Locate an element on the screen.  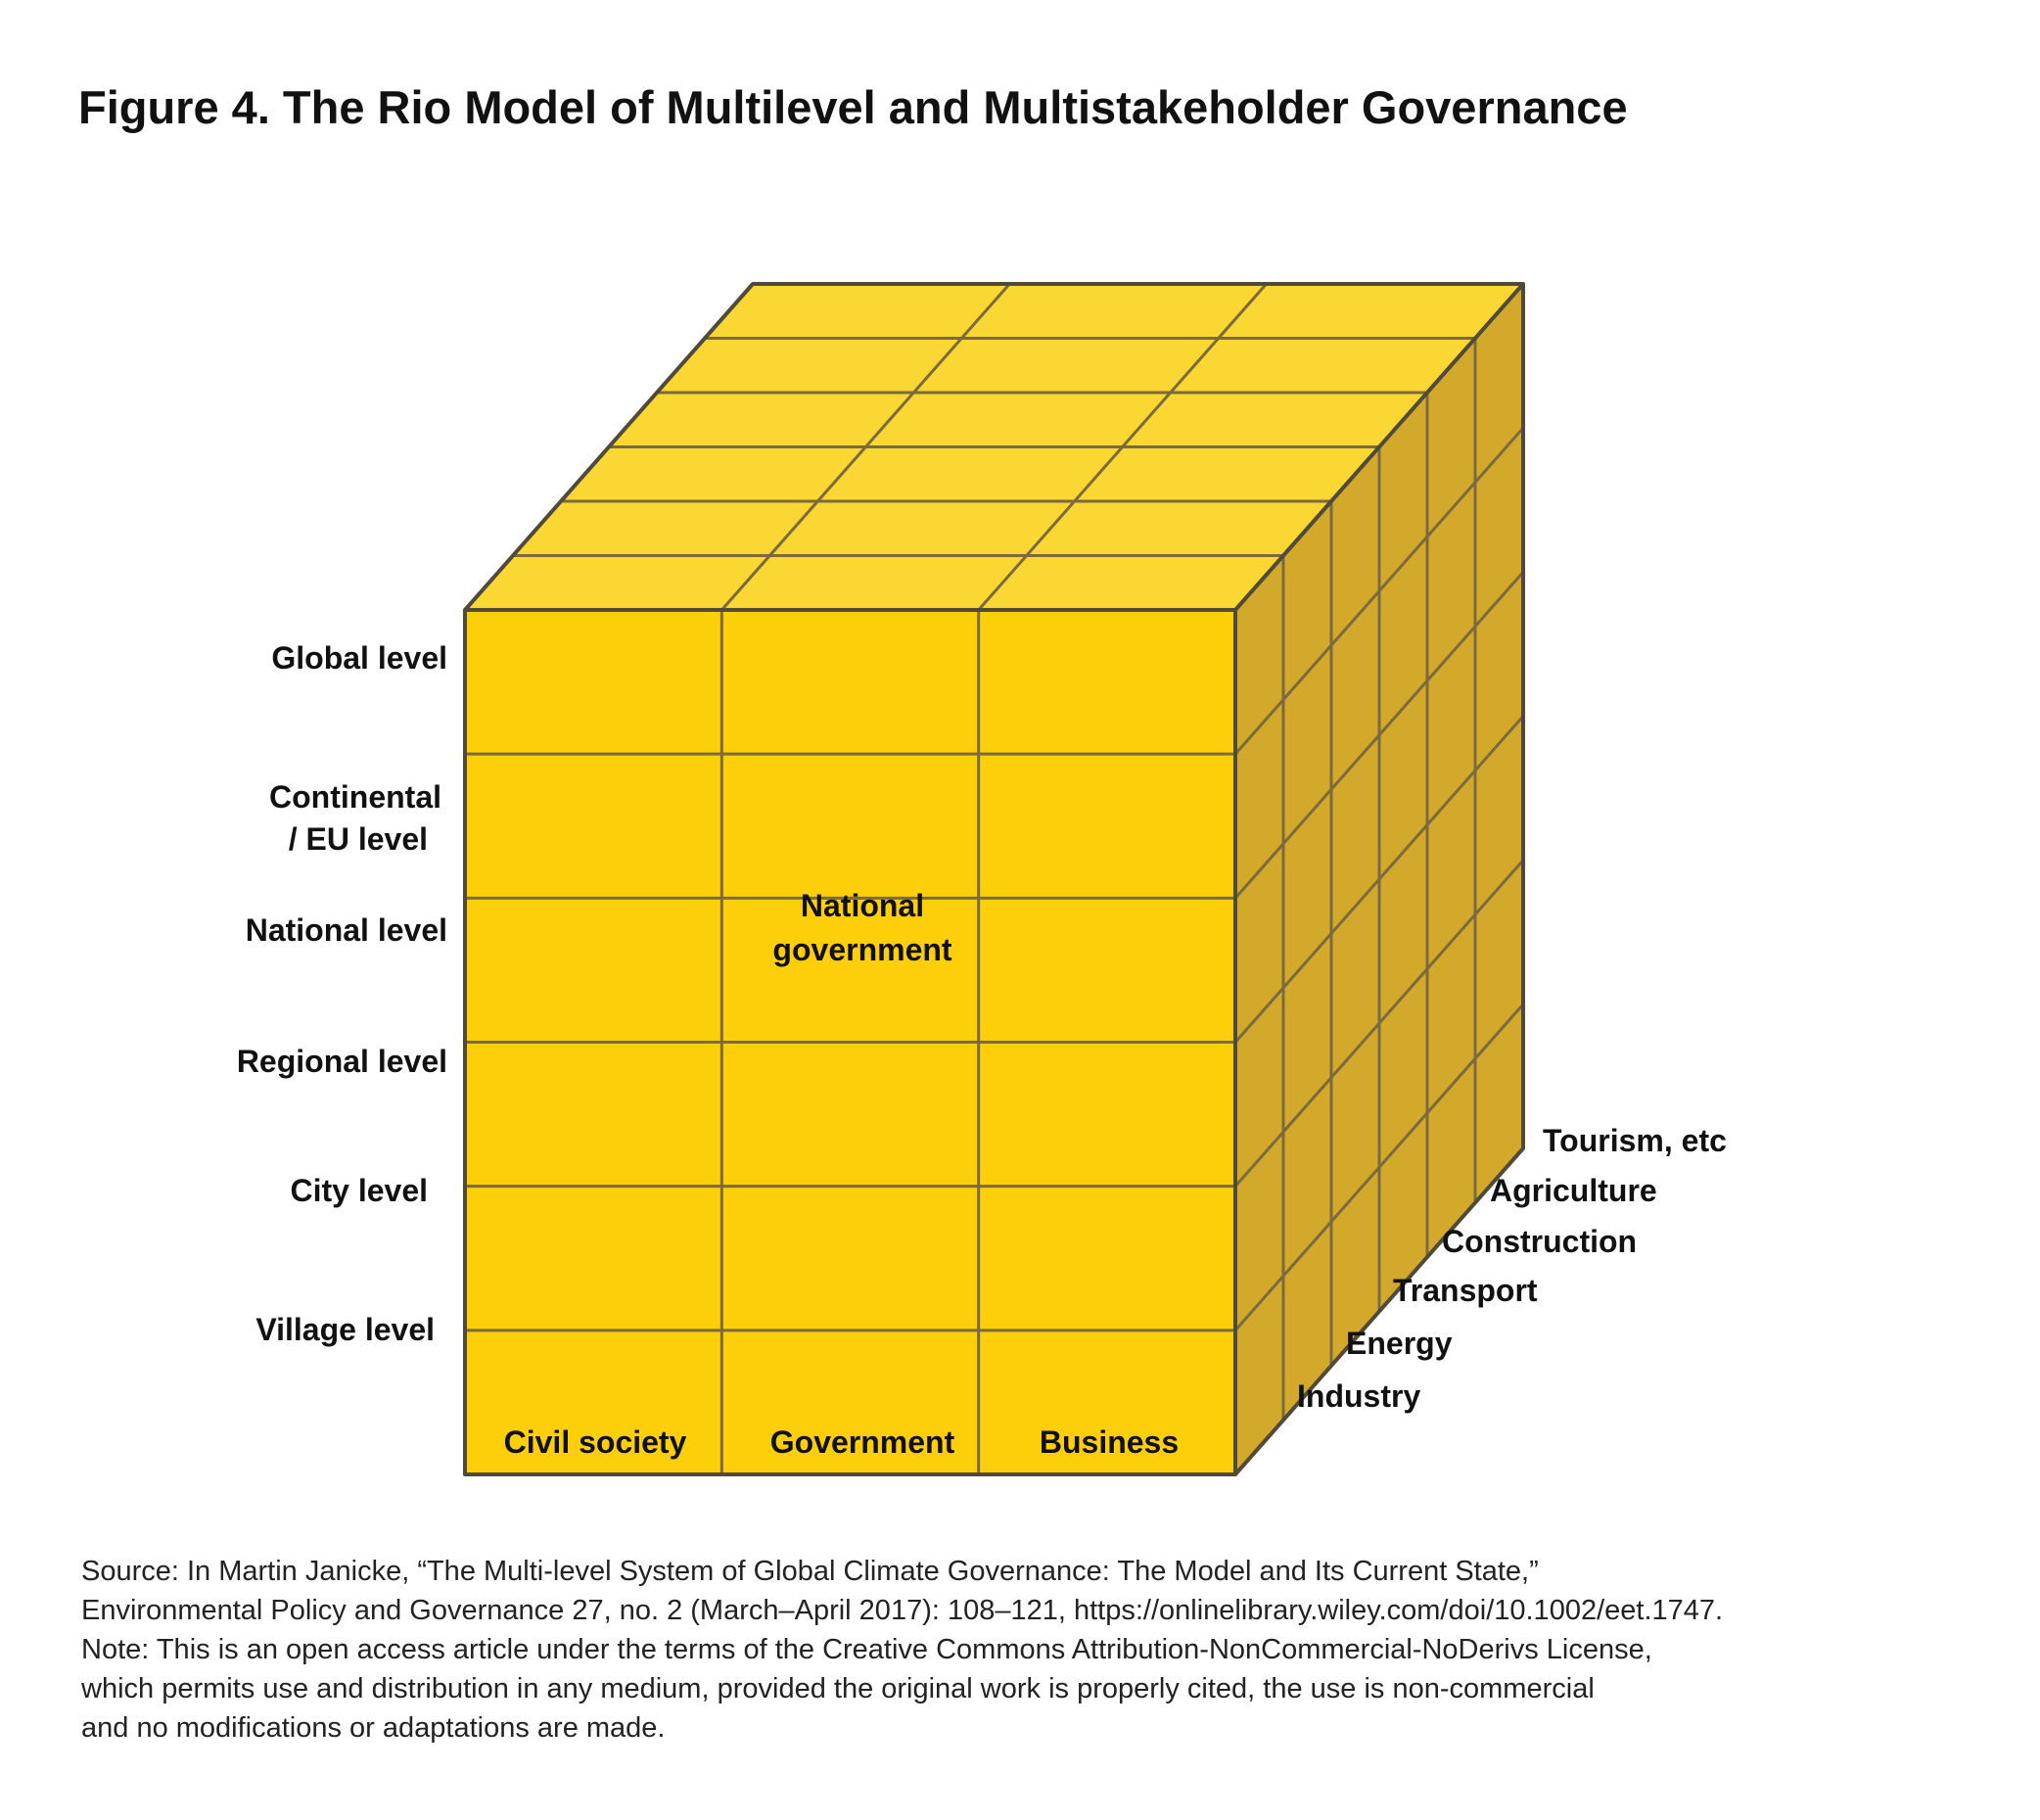
stakeholder-labels: Civil society Government Business is located at coordinates (842, 1442).